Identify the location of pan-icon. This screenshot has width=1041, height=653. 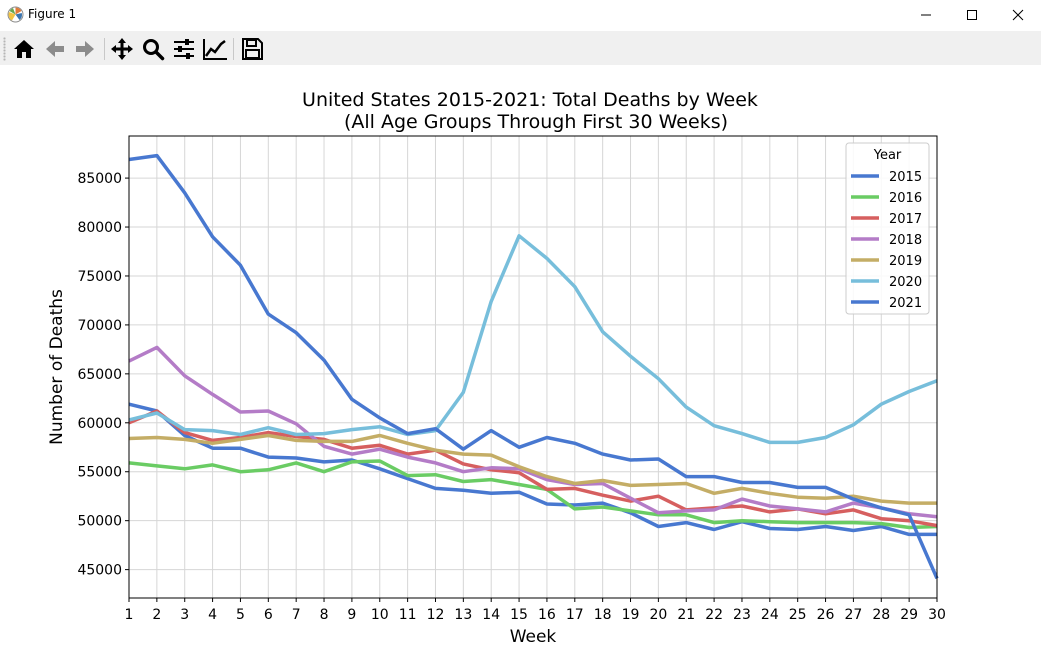
(122, 49).